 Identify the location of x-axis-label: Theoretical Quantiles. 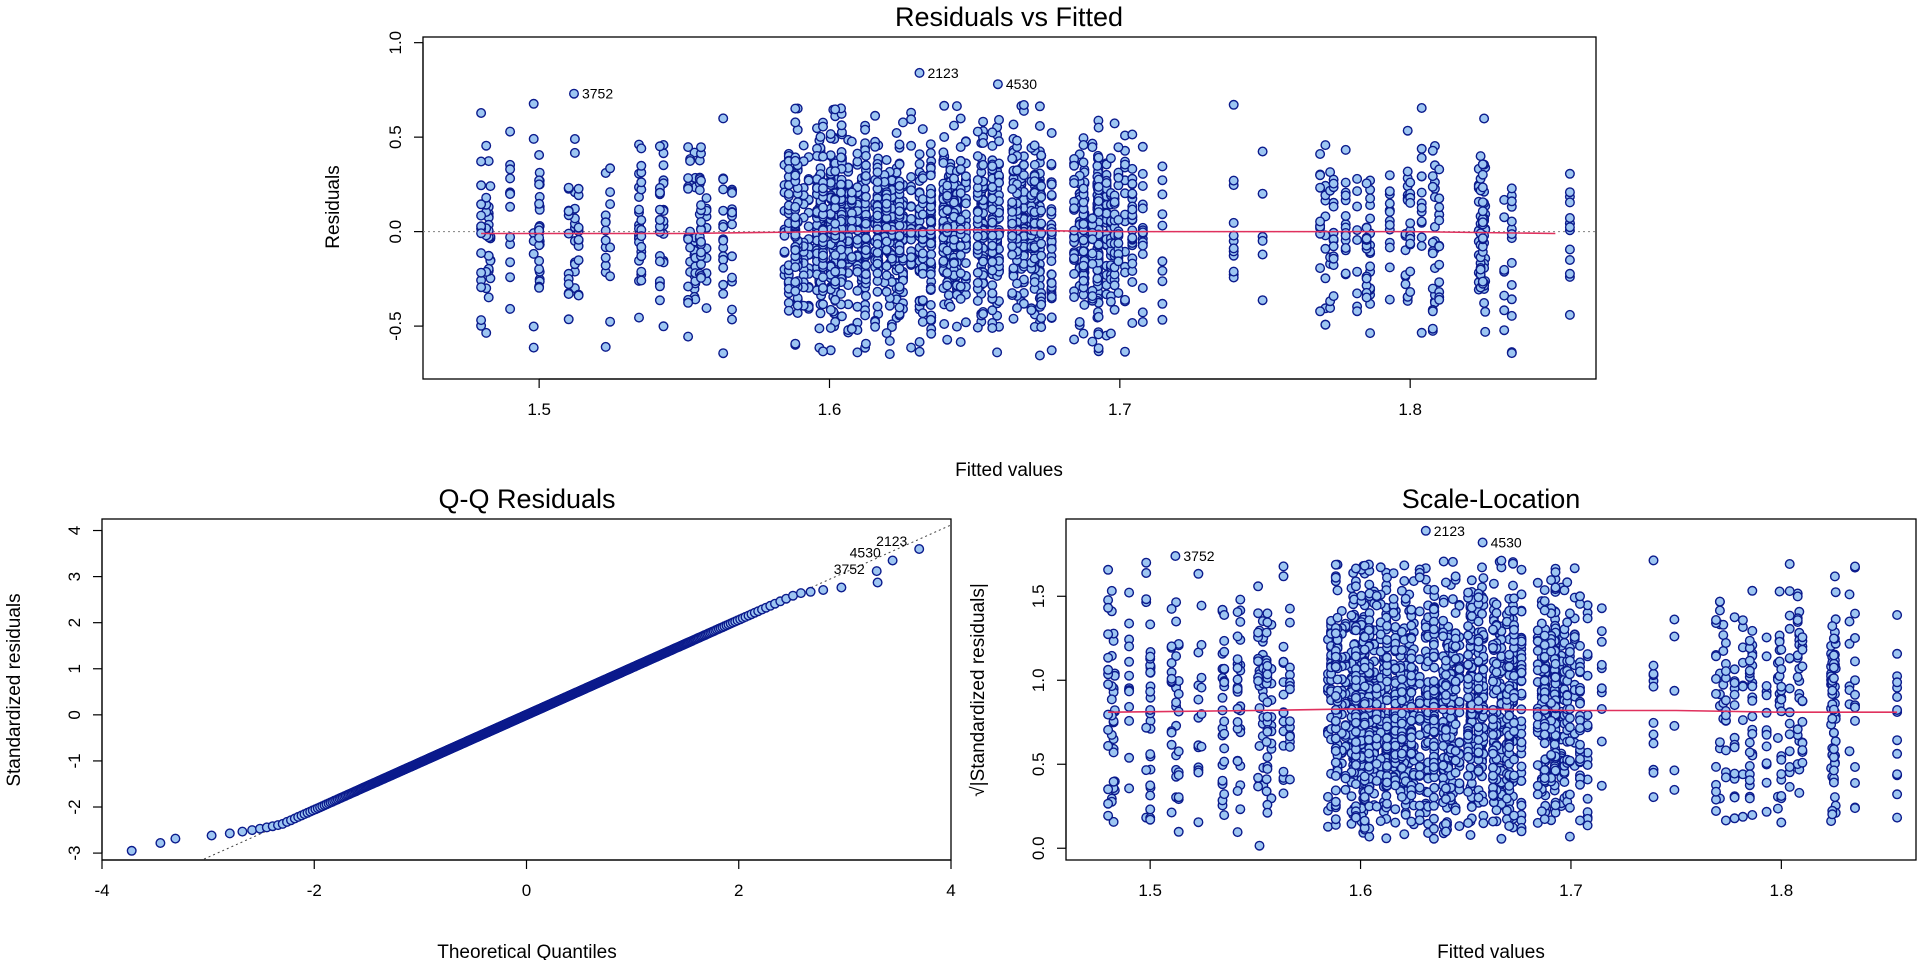
(527, 951).